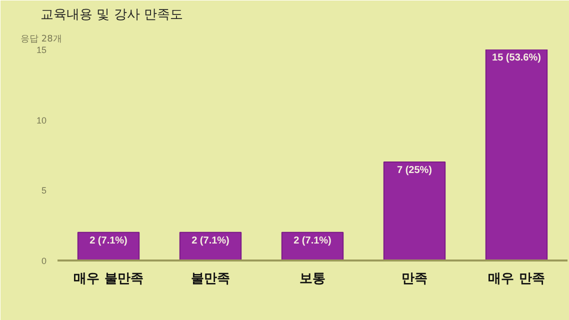  What do you see at coordinates (415, 279) in the screenshot?
I see `x-tick-label: 만족` at bounding box center [415, 279].